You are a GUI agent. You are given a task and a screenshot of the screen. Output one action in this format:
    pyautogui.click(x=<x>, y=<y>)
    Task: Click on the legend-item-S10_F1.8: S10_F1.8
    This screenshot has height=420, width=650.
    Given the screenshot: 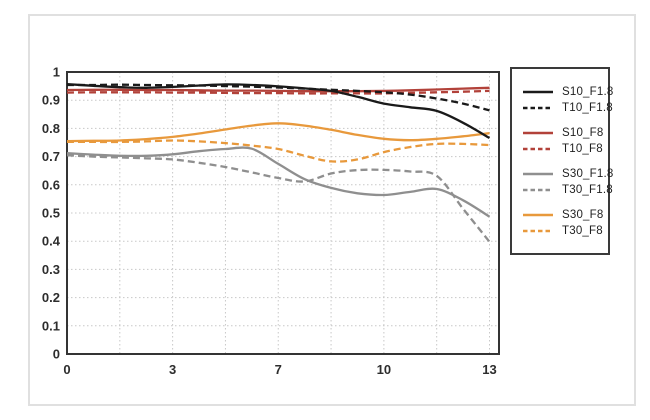 What is the action you would take?
    pyautogui.click(x=568, y=92)
    